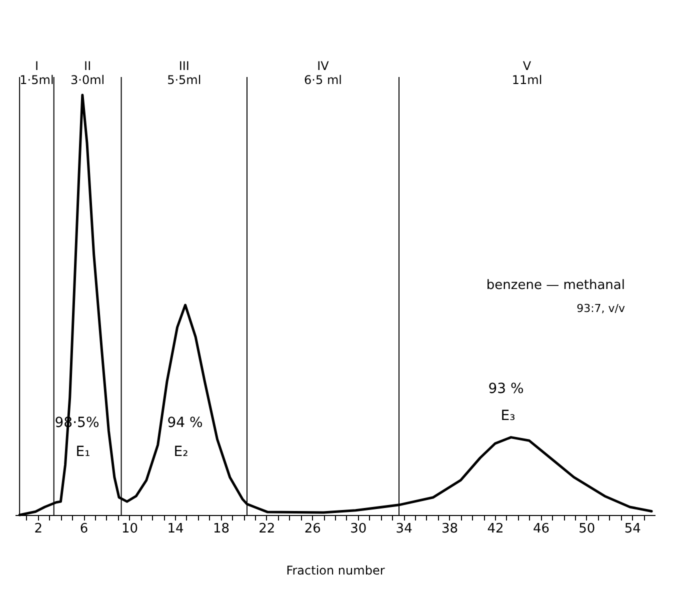  Describe the element at coordinates (221, 529) in the screenshot. I see `x-tick-label: 18` at that location.